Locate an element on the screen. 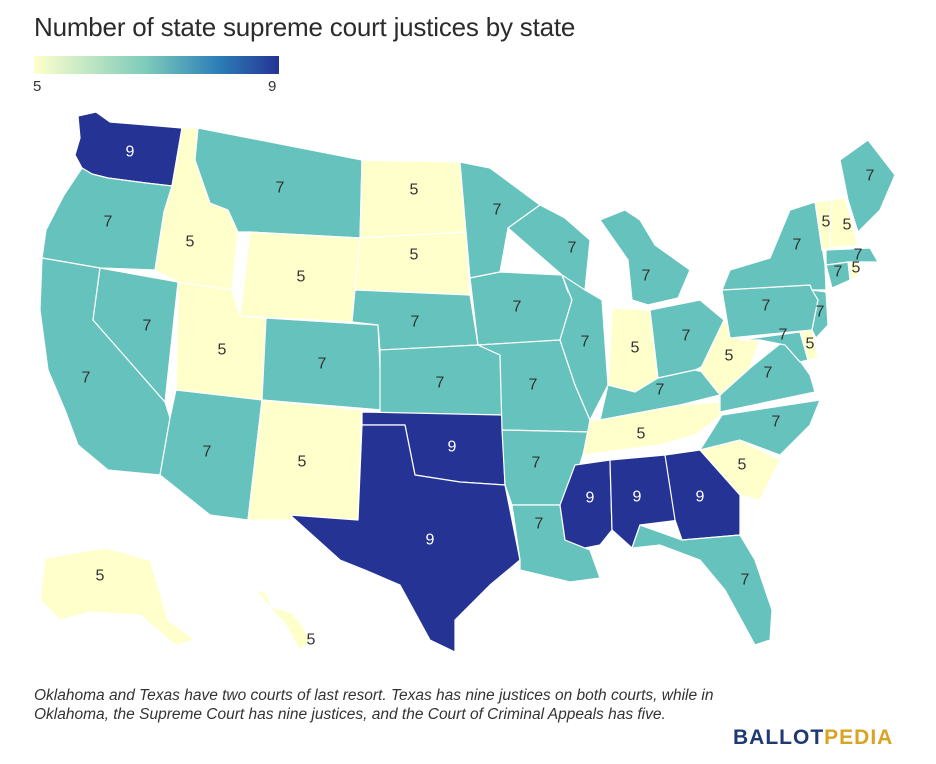 This screenshot has height=764, width=936. state-label-id: 5 is located at coordinates (190, 242).